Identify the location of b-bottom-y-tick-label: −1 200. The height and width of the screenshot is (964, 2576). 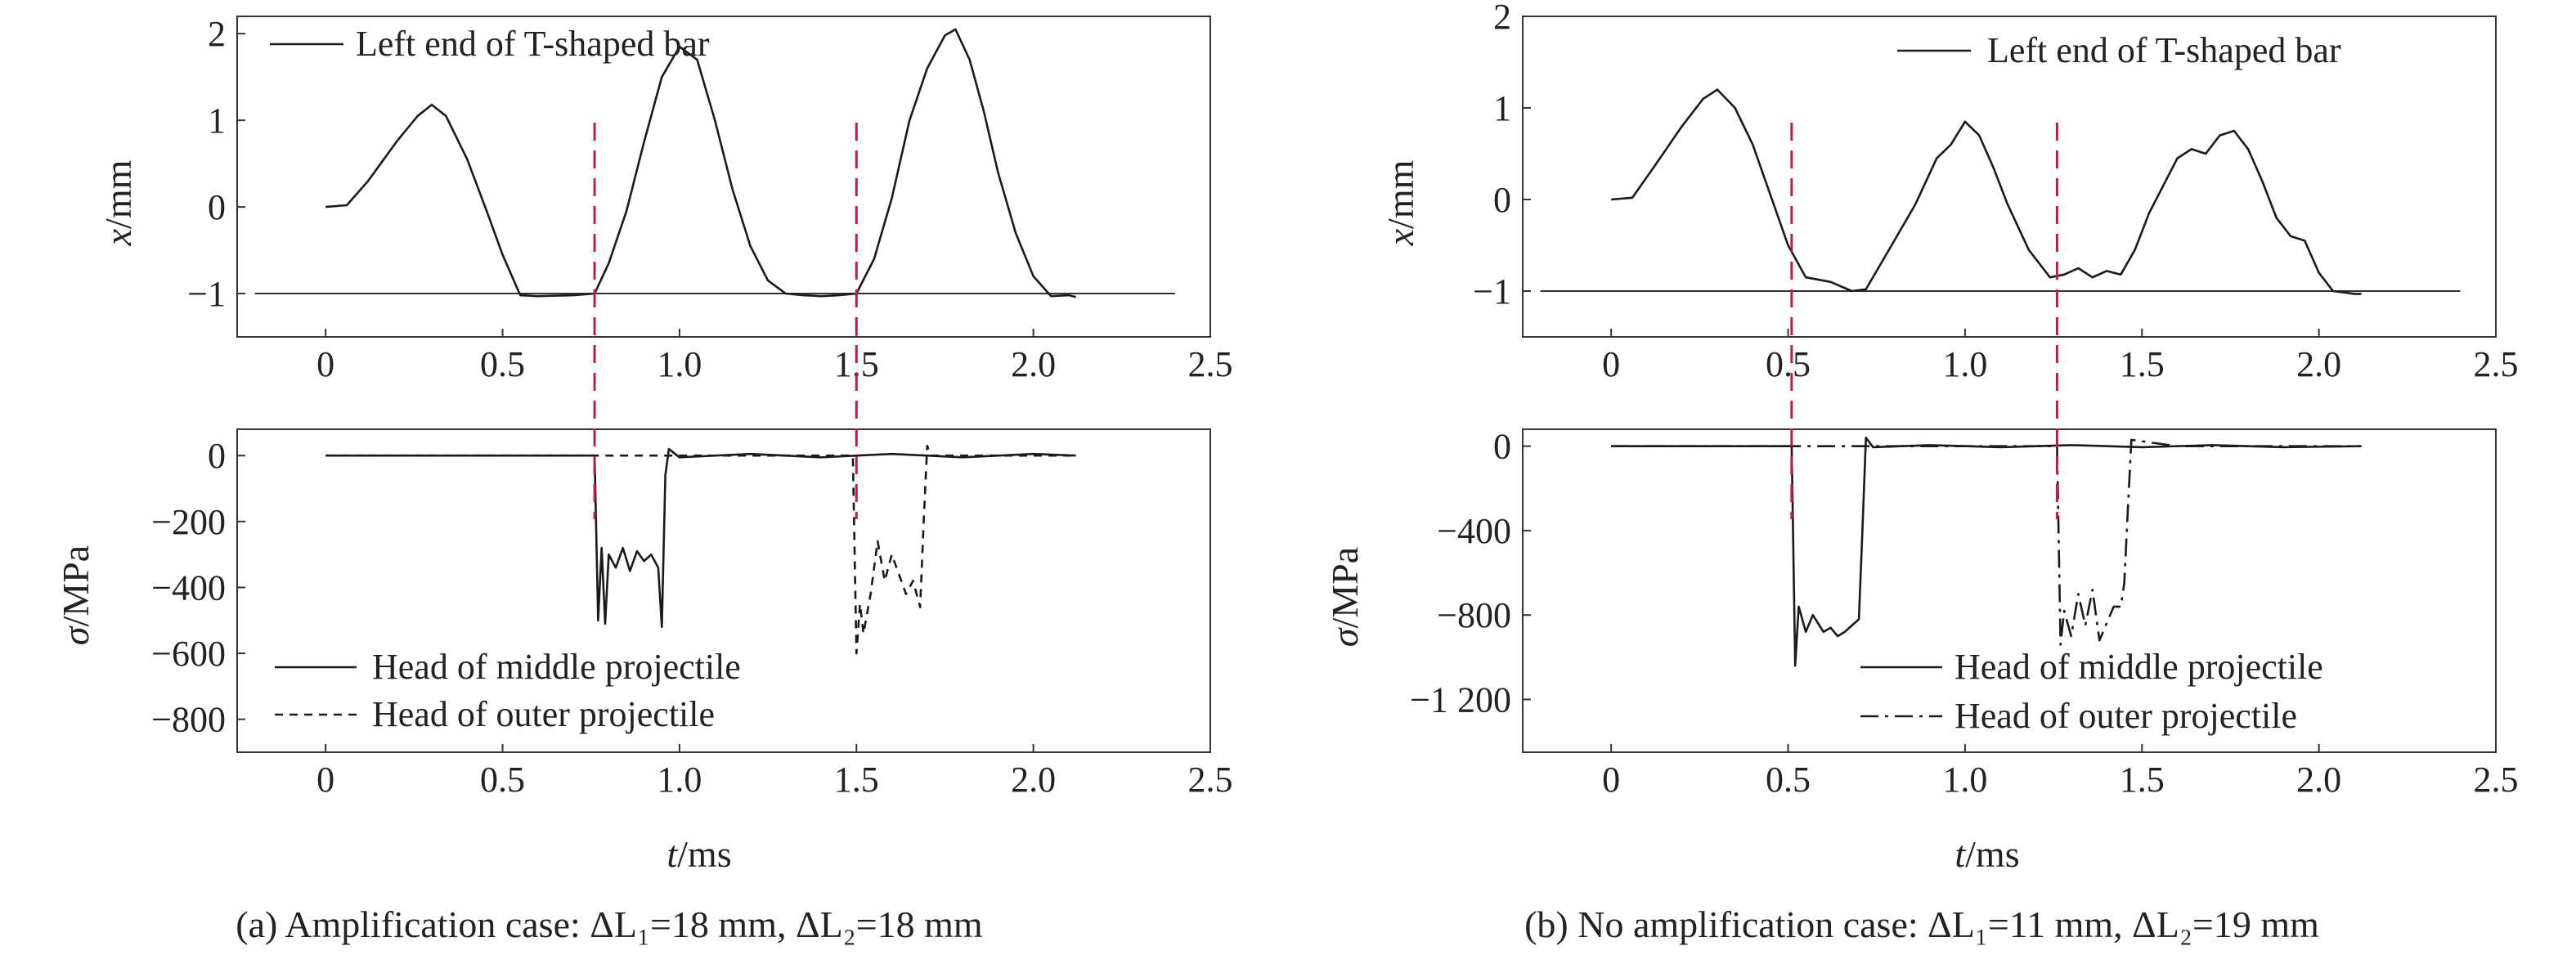
(1460, 699).